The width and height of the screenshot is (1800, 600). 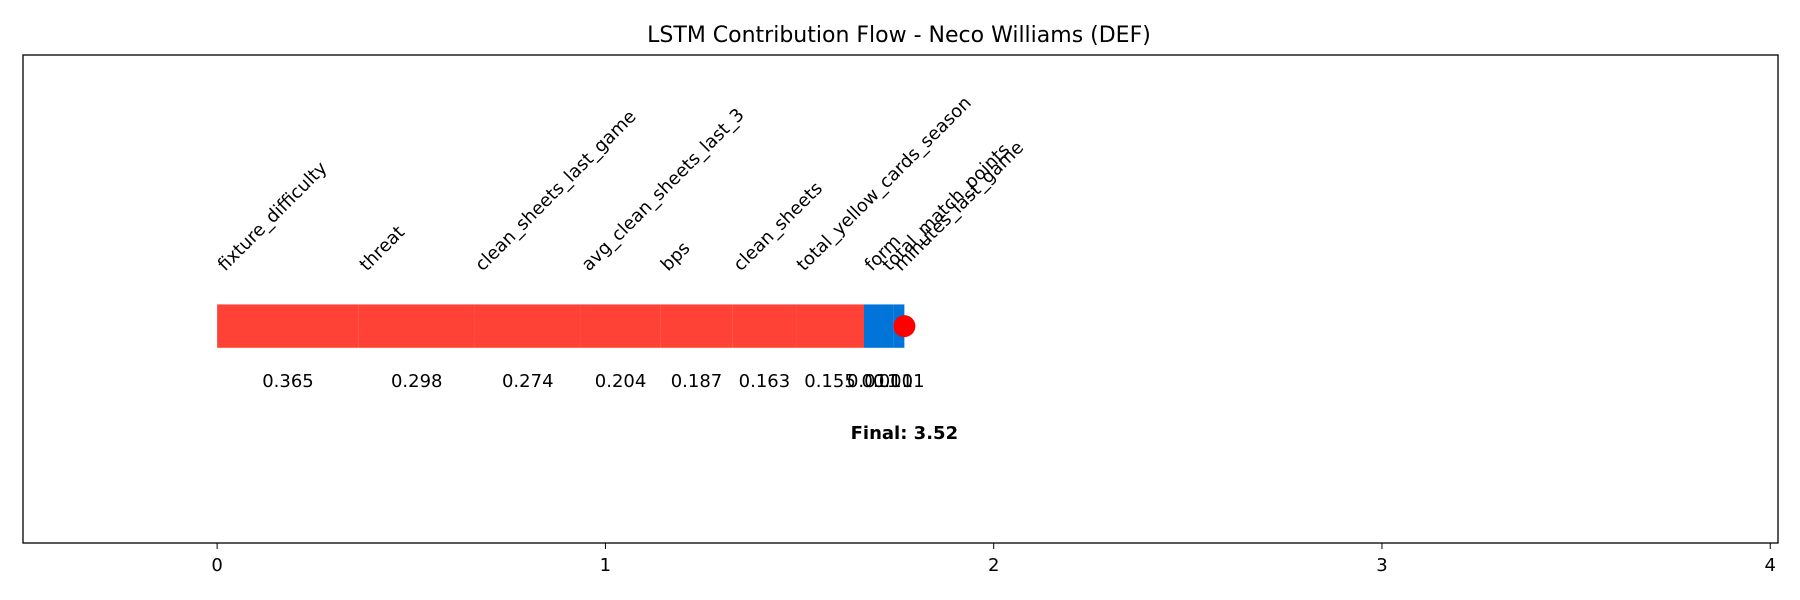 I want to click on value-label: 0.155, so click(x=830, y=381).